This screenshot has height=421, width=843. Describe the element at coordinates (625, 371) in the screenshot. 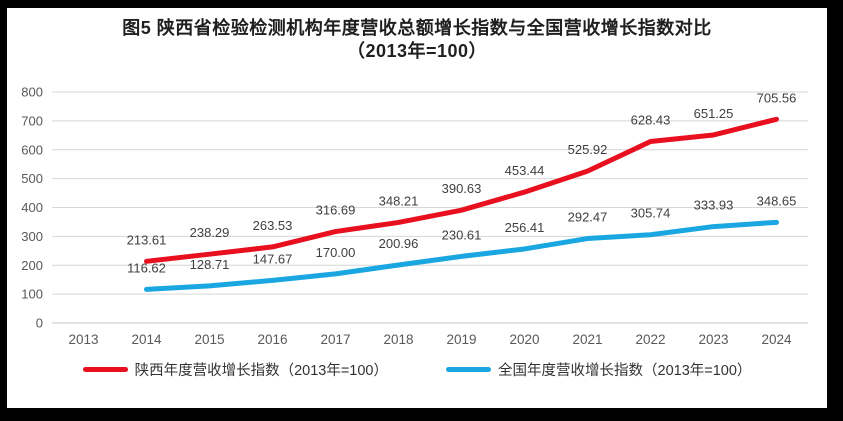

I see `legend-label-national: 全国年度营收增长指数（2013年=100）` at that location.